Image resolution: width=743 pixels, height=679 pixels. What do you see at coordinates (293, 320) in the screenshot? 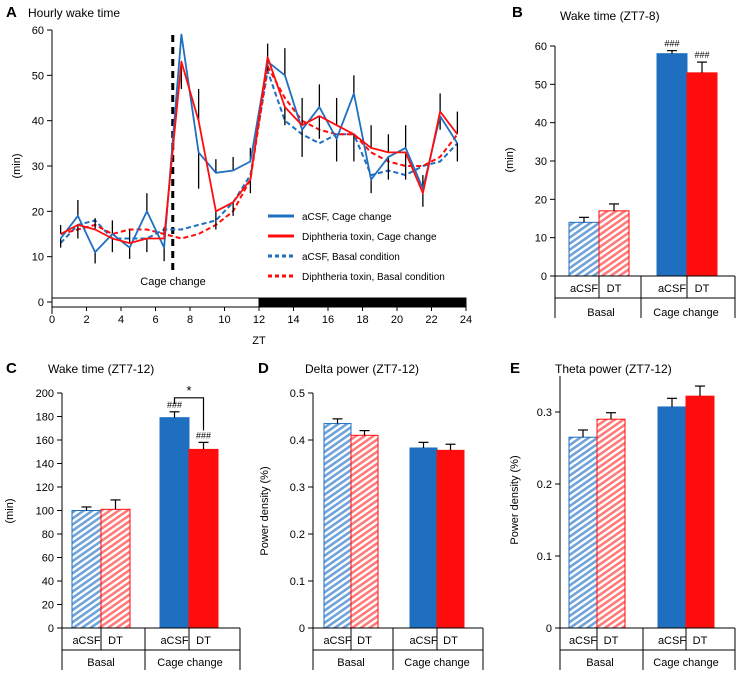
I see `panel-a-xtick-label: 14` at bounding box center [293, 320].